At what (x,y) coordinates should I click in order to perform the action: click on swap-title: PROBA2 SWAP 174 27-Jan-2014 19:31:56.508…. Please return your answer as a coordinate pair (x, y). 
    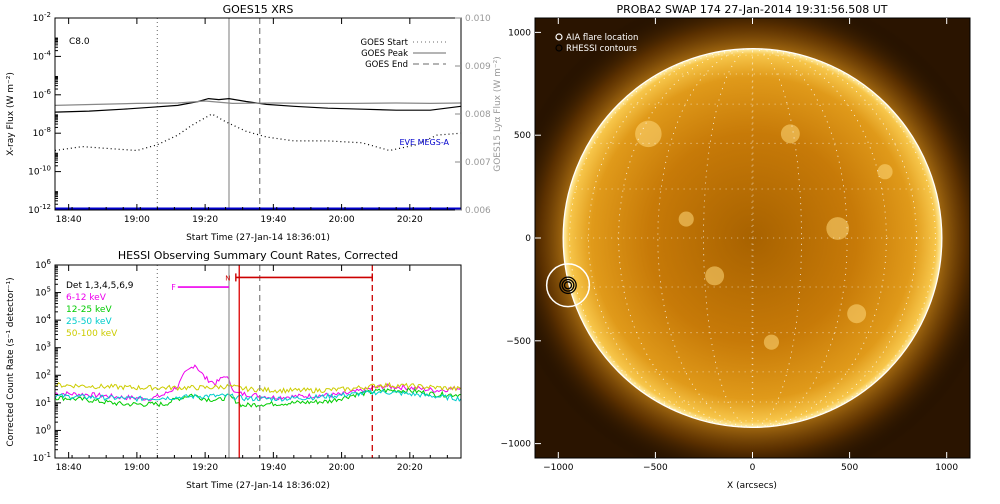
    Looking at the image, I should click on (751, 9).